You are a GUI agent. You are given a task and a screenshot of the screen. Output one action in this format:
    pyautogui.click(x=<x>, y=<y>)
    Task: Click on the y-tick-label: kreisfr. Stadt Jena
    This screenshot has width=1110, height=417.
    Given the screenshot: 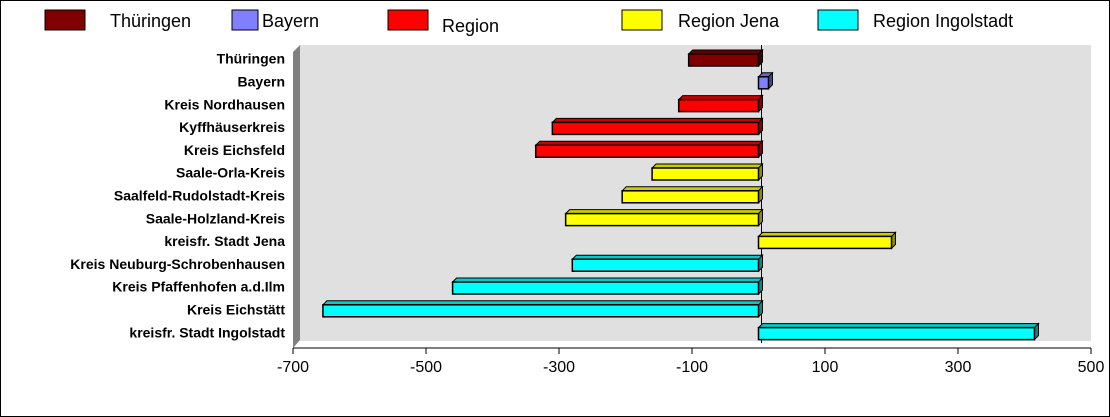 What is the action you would take?
    pyautogui.click(x=224, y=241)
    